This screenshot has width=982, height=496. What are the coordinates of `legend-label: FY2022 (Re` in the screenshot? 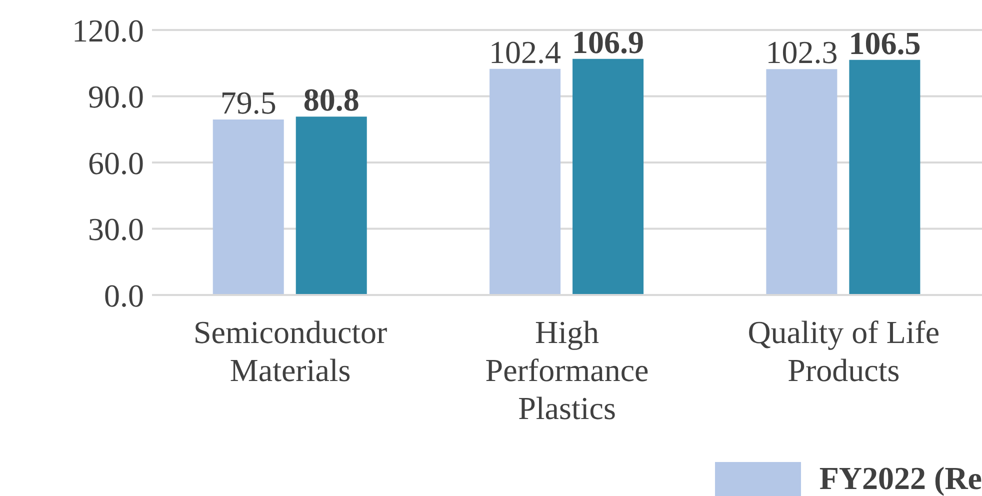 It's located at (900, 478).